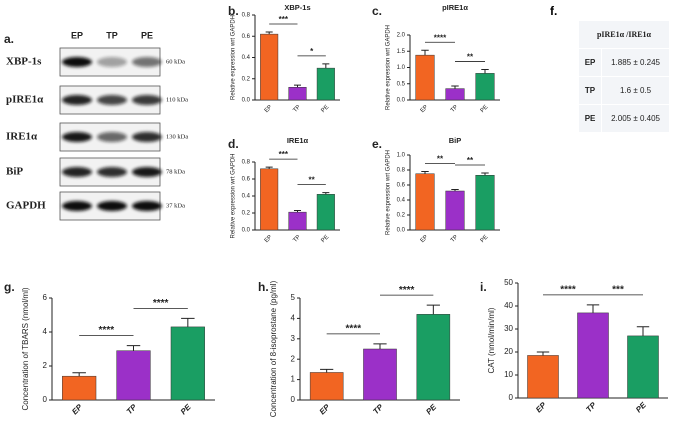 The height and width of the screenshot is (426, 676). What do you see at coordinates (483, 287) in the screenshot?
I see `panel-label: i.` at bounding box center [483, 287].